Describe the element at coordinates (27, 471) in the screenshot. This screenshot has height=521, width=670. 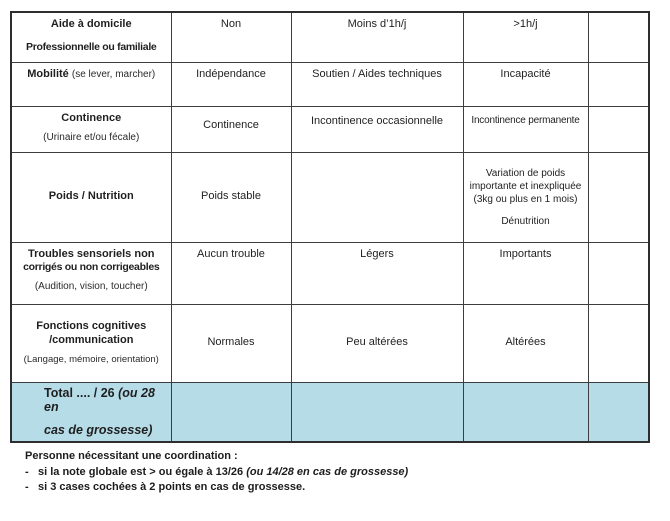
I see `footer-item-1-dash: -` at that location.